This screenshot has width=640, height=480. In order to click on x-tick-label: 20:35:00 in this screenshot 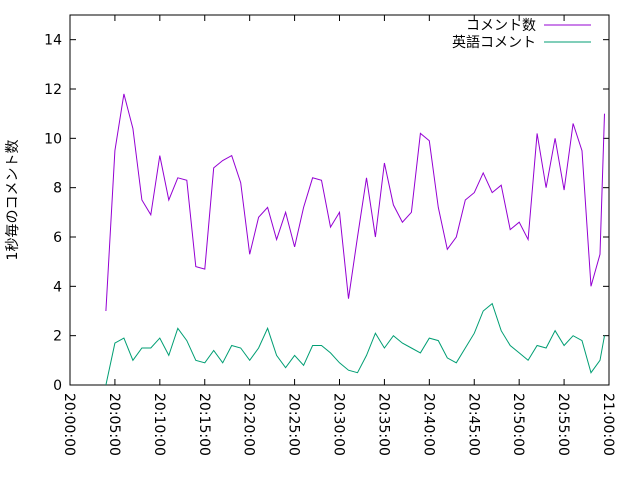, I will do `click(383, 424)`.